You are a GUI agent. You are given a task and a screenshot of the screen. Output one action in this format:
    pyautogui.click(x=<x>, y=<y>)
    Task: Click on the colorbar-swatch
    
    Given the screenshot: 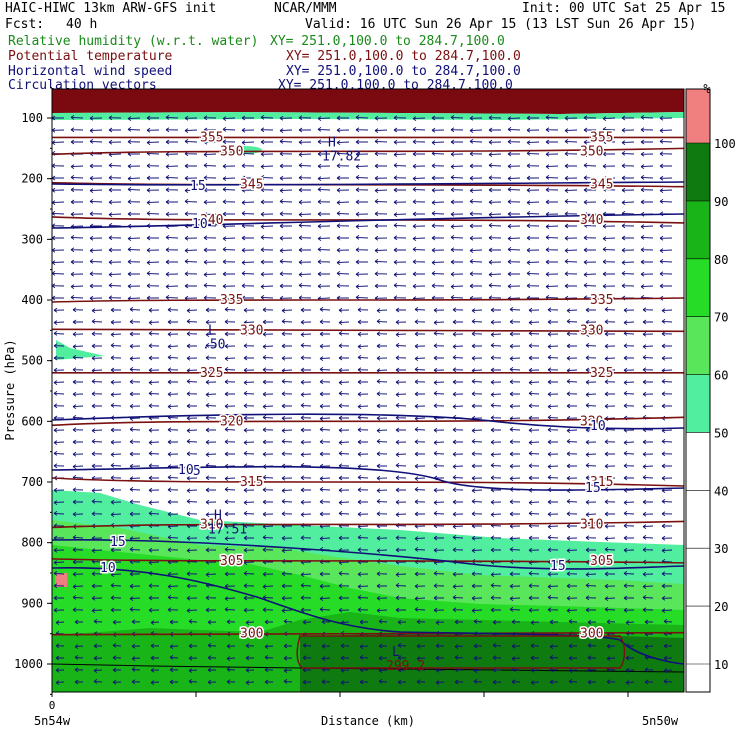 What is the action you would take?
    pyautogui.click(x=698, y=172)
    